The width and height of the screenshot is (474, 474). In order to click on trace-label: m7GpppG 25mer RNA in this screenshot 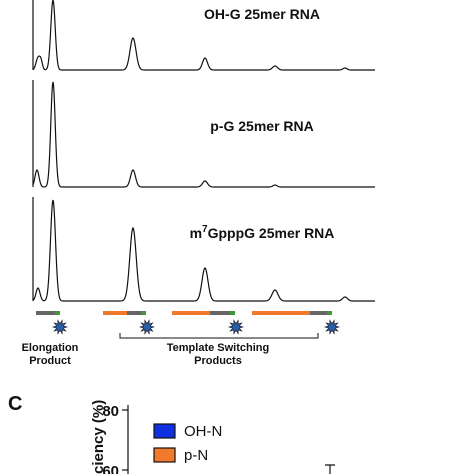, I will do `click(262, 232)`.